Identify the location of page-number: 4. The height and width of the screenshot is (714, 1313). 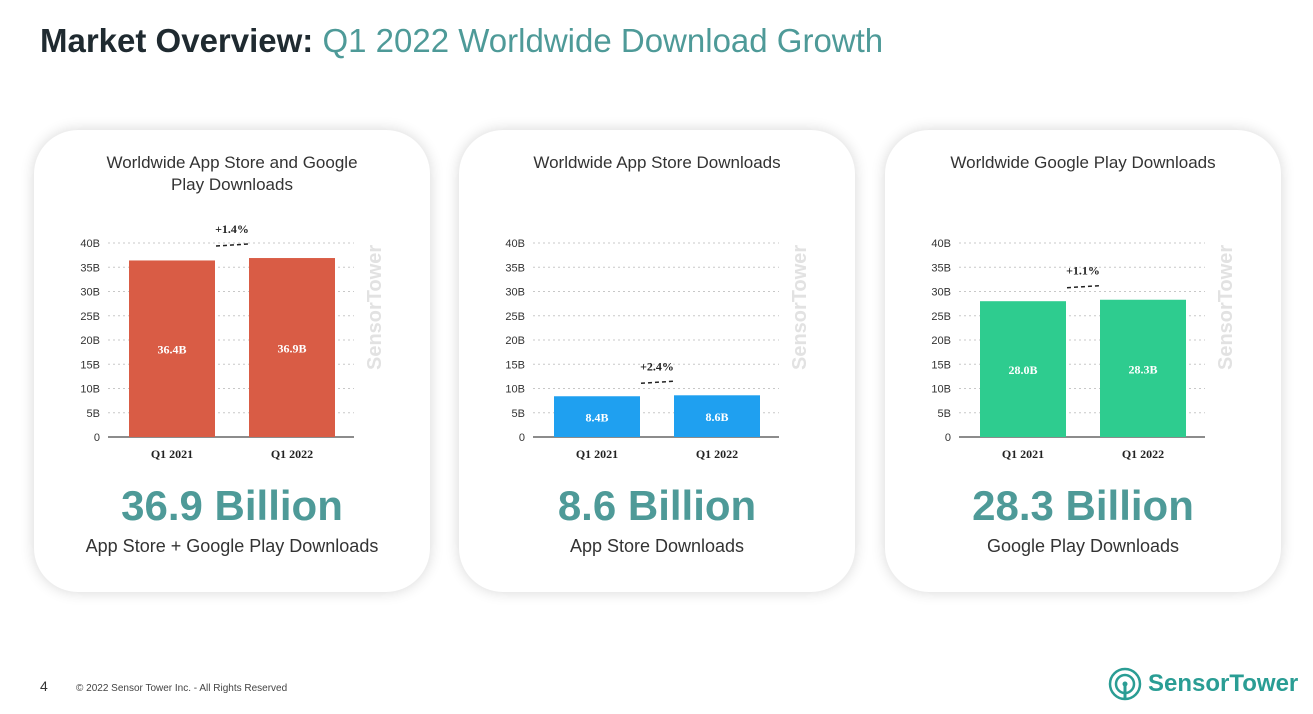
(44, 686).